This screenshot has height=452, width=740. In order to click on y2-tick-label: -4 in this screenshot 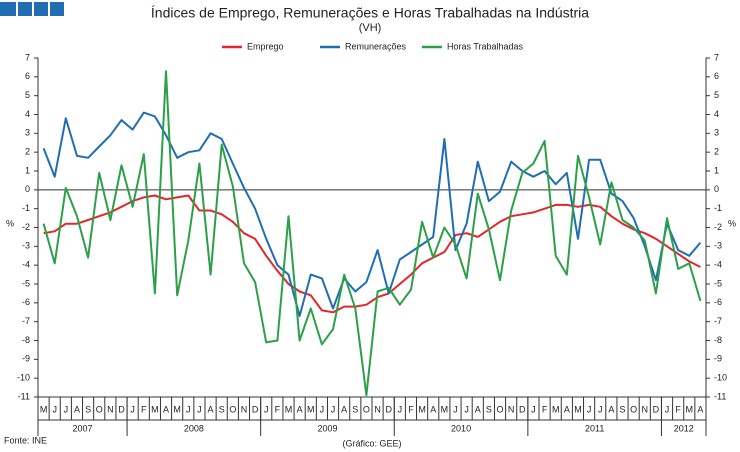, I will do `click(718, 265)`.